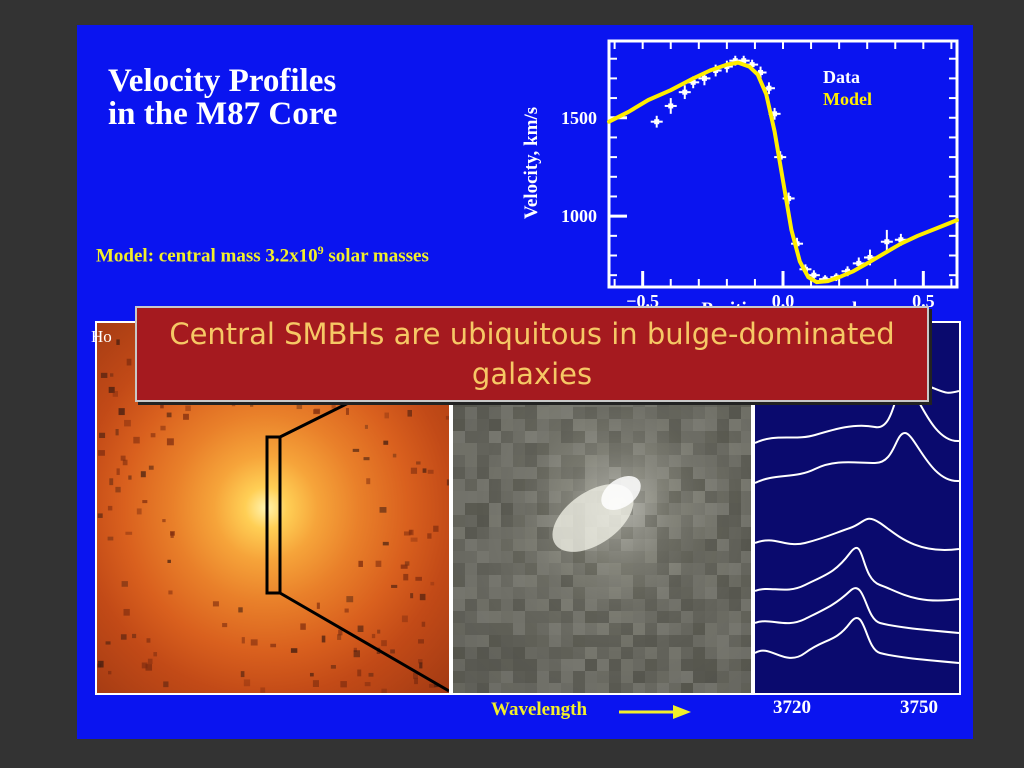  I want to click on slide-title: Velocity Profiles in the M87 Core, so click(273, 98).